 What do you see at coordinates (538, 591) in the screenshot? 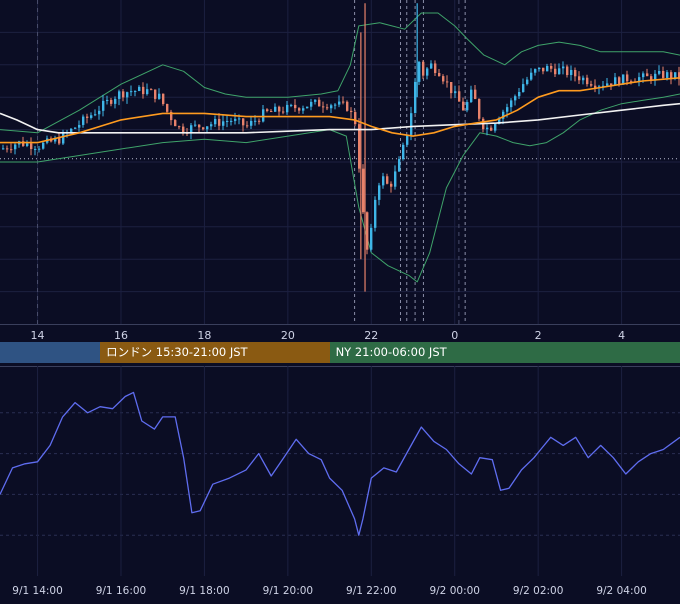
I see `osc-x-tick-label: 9/2 02:00` at bounding box center [538, 591].